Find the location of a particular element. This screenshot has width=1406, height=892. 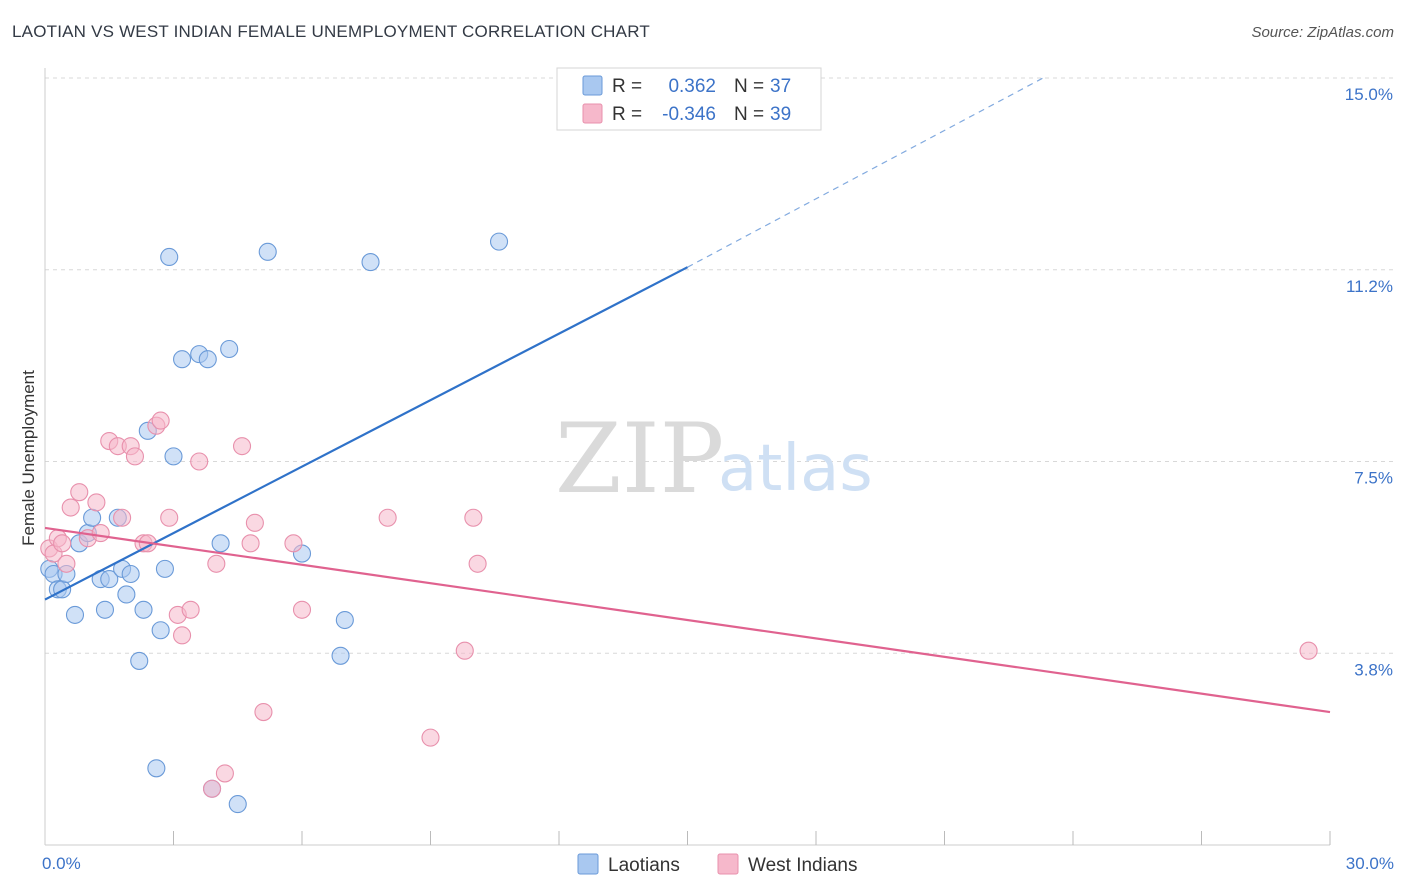

legend-n-label-laotians: N = is located at coordinates (749, 86).